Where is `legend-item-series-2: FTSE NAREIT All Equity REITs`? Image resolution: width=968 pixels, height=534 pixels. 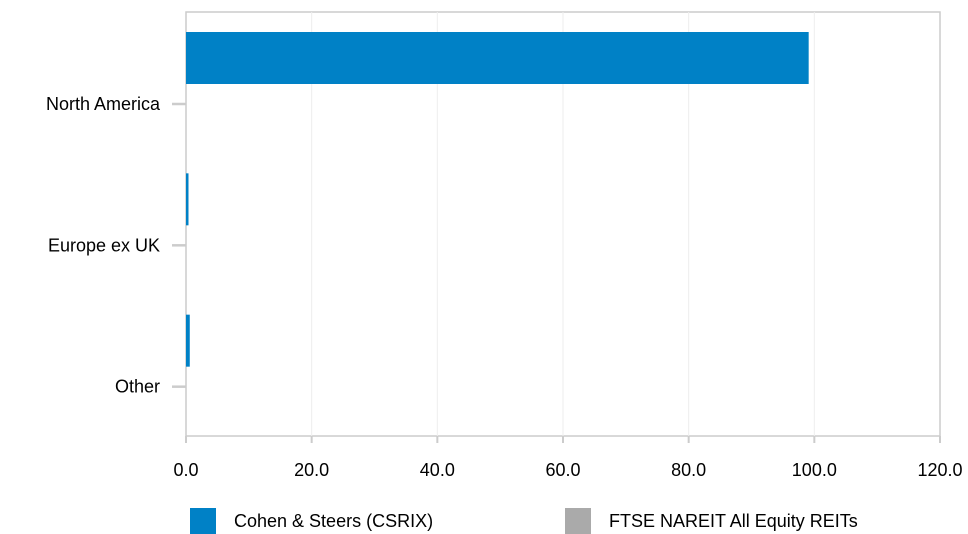 legend-item-series-2: FTSE NAREIT All Equity REITs is located at coordinates (711, 521).